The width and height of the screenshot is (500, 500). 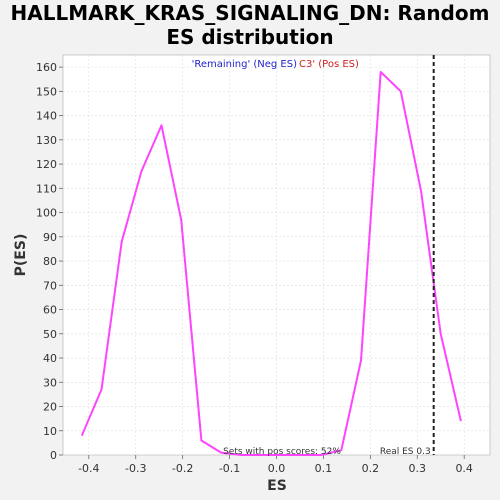 I want to click on x-tick-label: -0.3, so click(x=135, y=468).